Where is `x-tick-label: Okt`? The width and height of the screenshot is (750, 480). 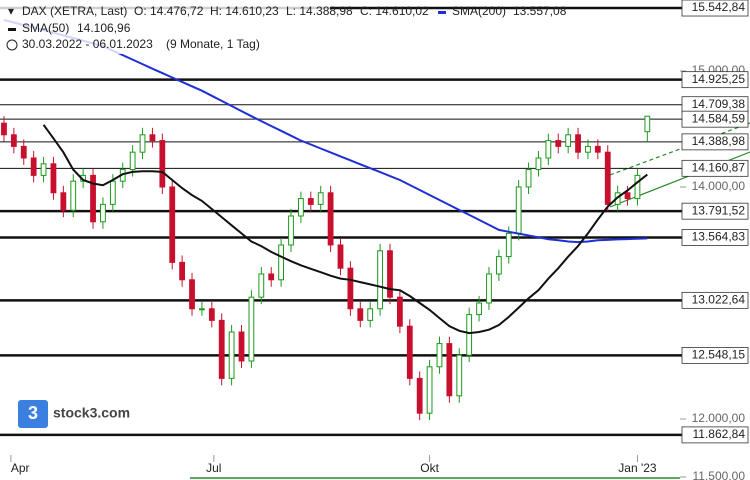
x-tick-label: Okt is located at coordinates (429, 468).